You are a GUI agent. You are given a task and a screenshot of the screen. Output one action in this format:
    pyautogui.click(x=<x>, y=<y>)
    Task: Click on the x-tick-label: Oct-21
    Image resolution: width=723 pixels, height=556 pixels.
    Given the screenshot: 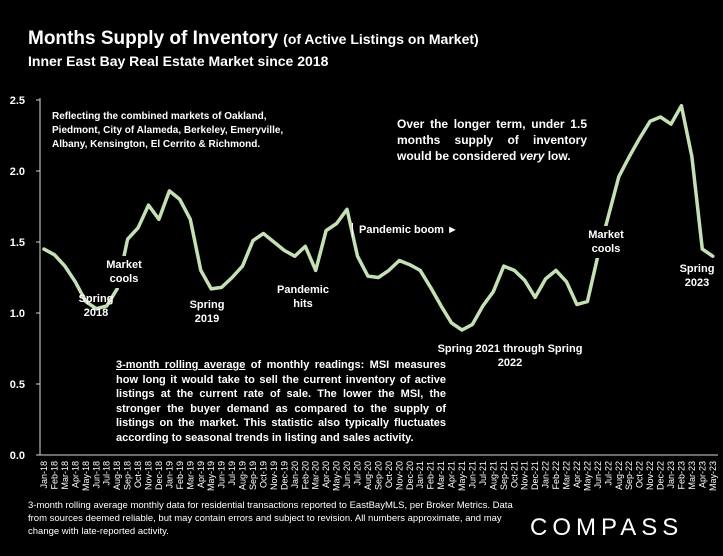 What is the action you would take?
    pyautogui.click(x=514, y=474)
    